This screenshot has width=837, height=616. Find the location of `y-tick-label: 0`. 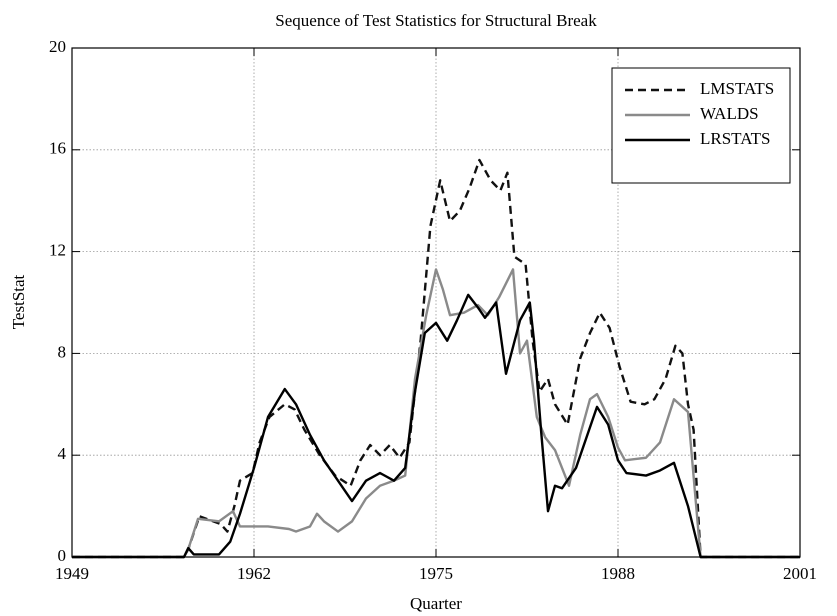

y-tick-label: 0 is located at coordinates (62, 555).